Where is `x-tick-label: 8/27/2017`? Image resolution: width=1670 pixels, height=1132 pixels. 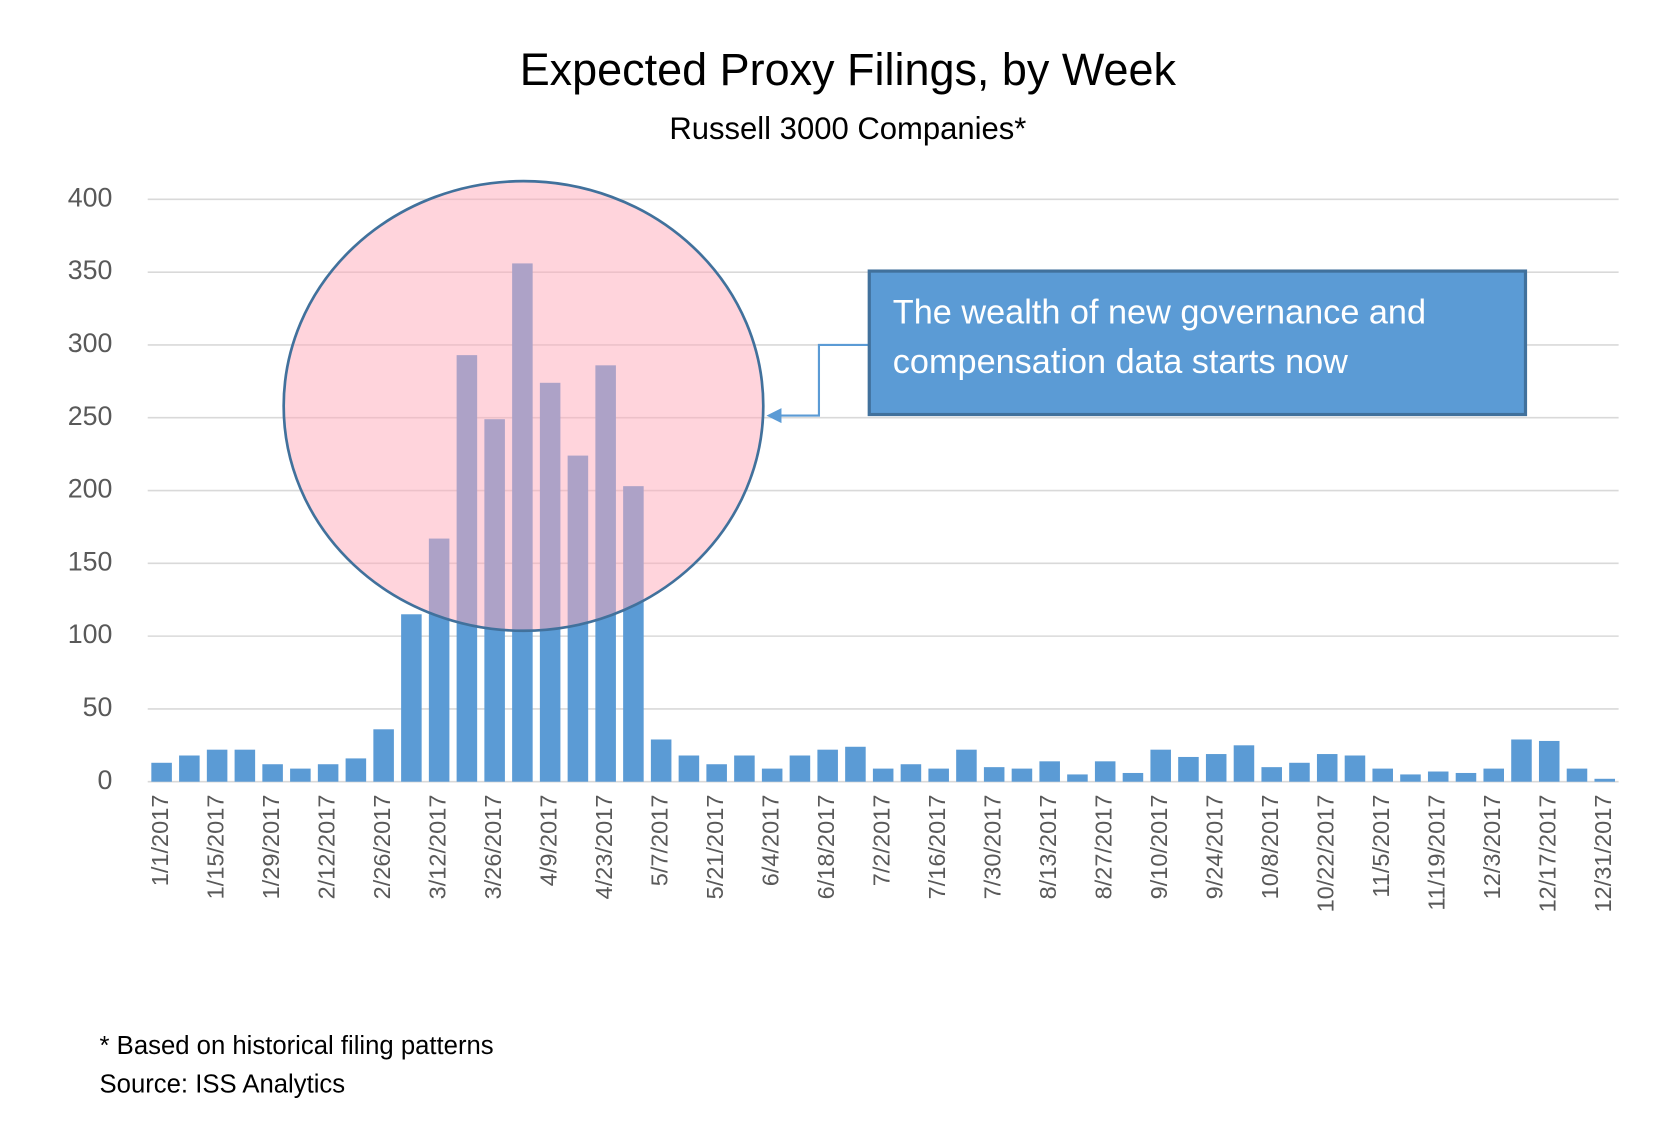
x-tick-label: 8/27/2017 is located at coordinates (1103, 847).